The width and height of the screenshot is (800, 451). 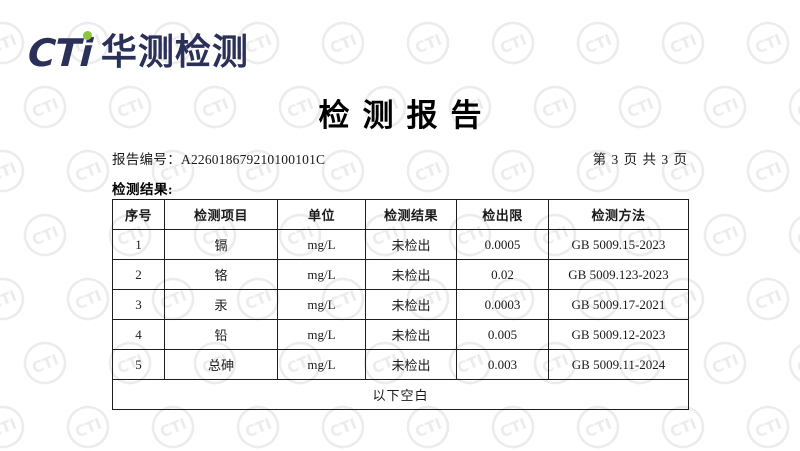 What do you see at coordinates (221, 364) in the screenshot?
I see `cell-item: 总砷` at bounding box center [221, 364].